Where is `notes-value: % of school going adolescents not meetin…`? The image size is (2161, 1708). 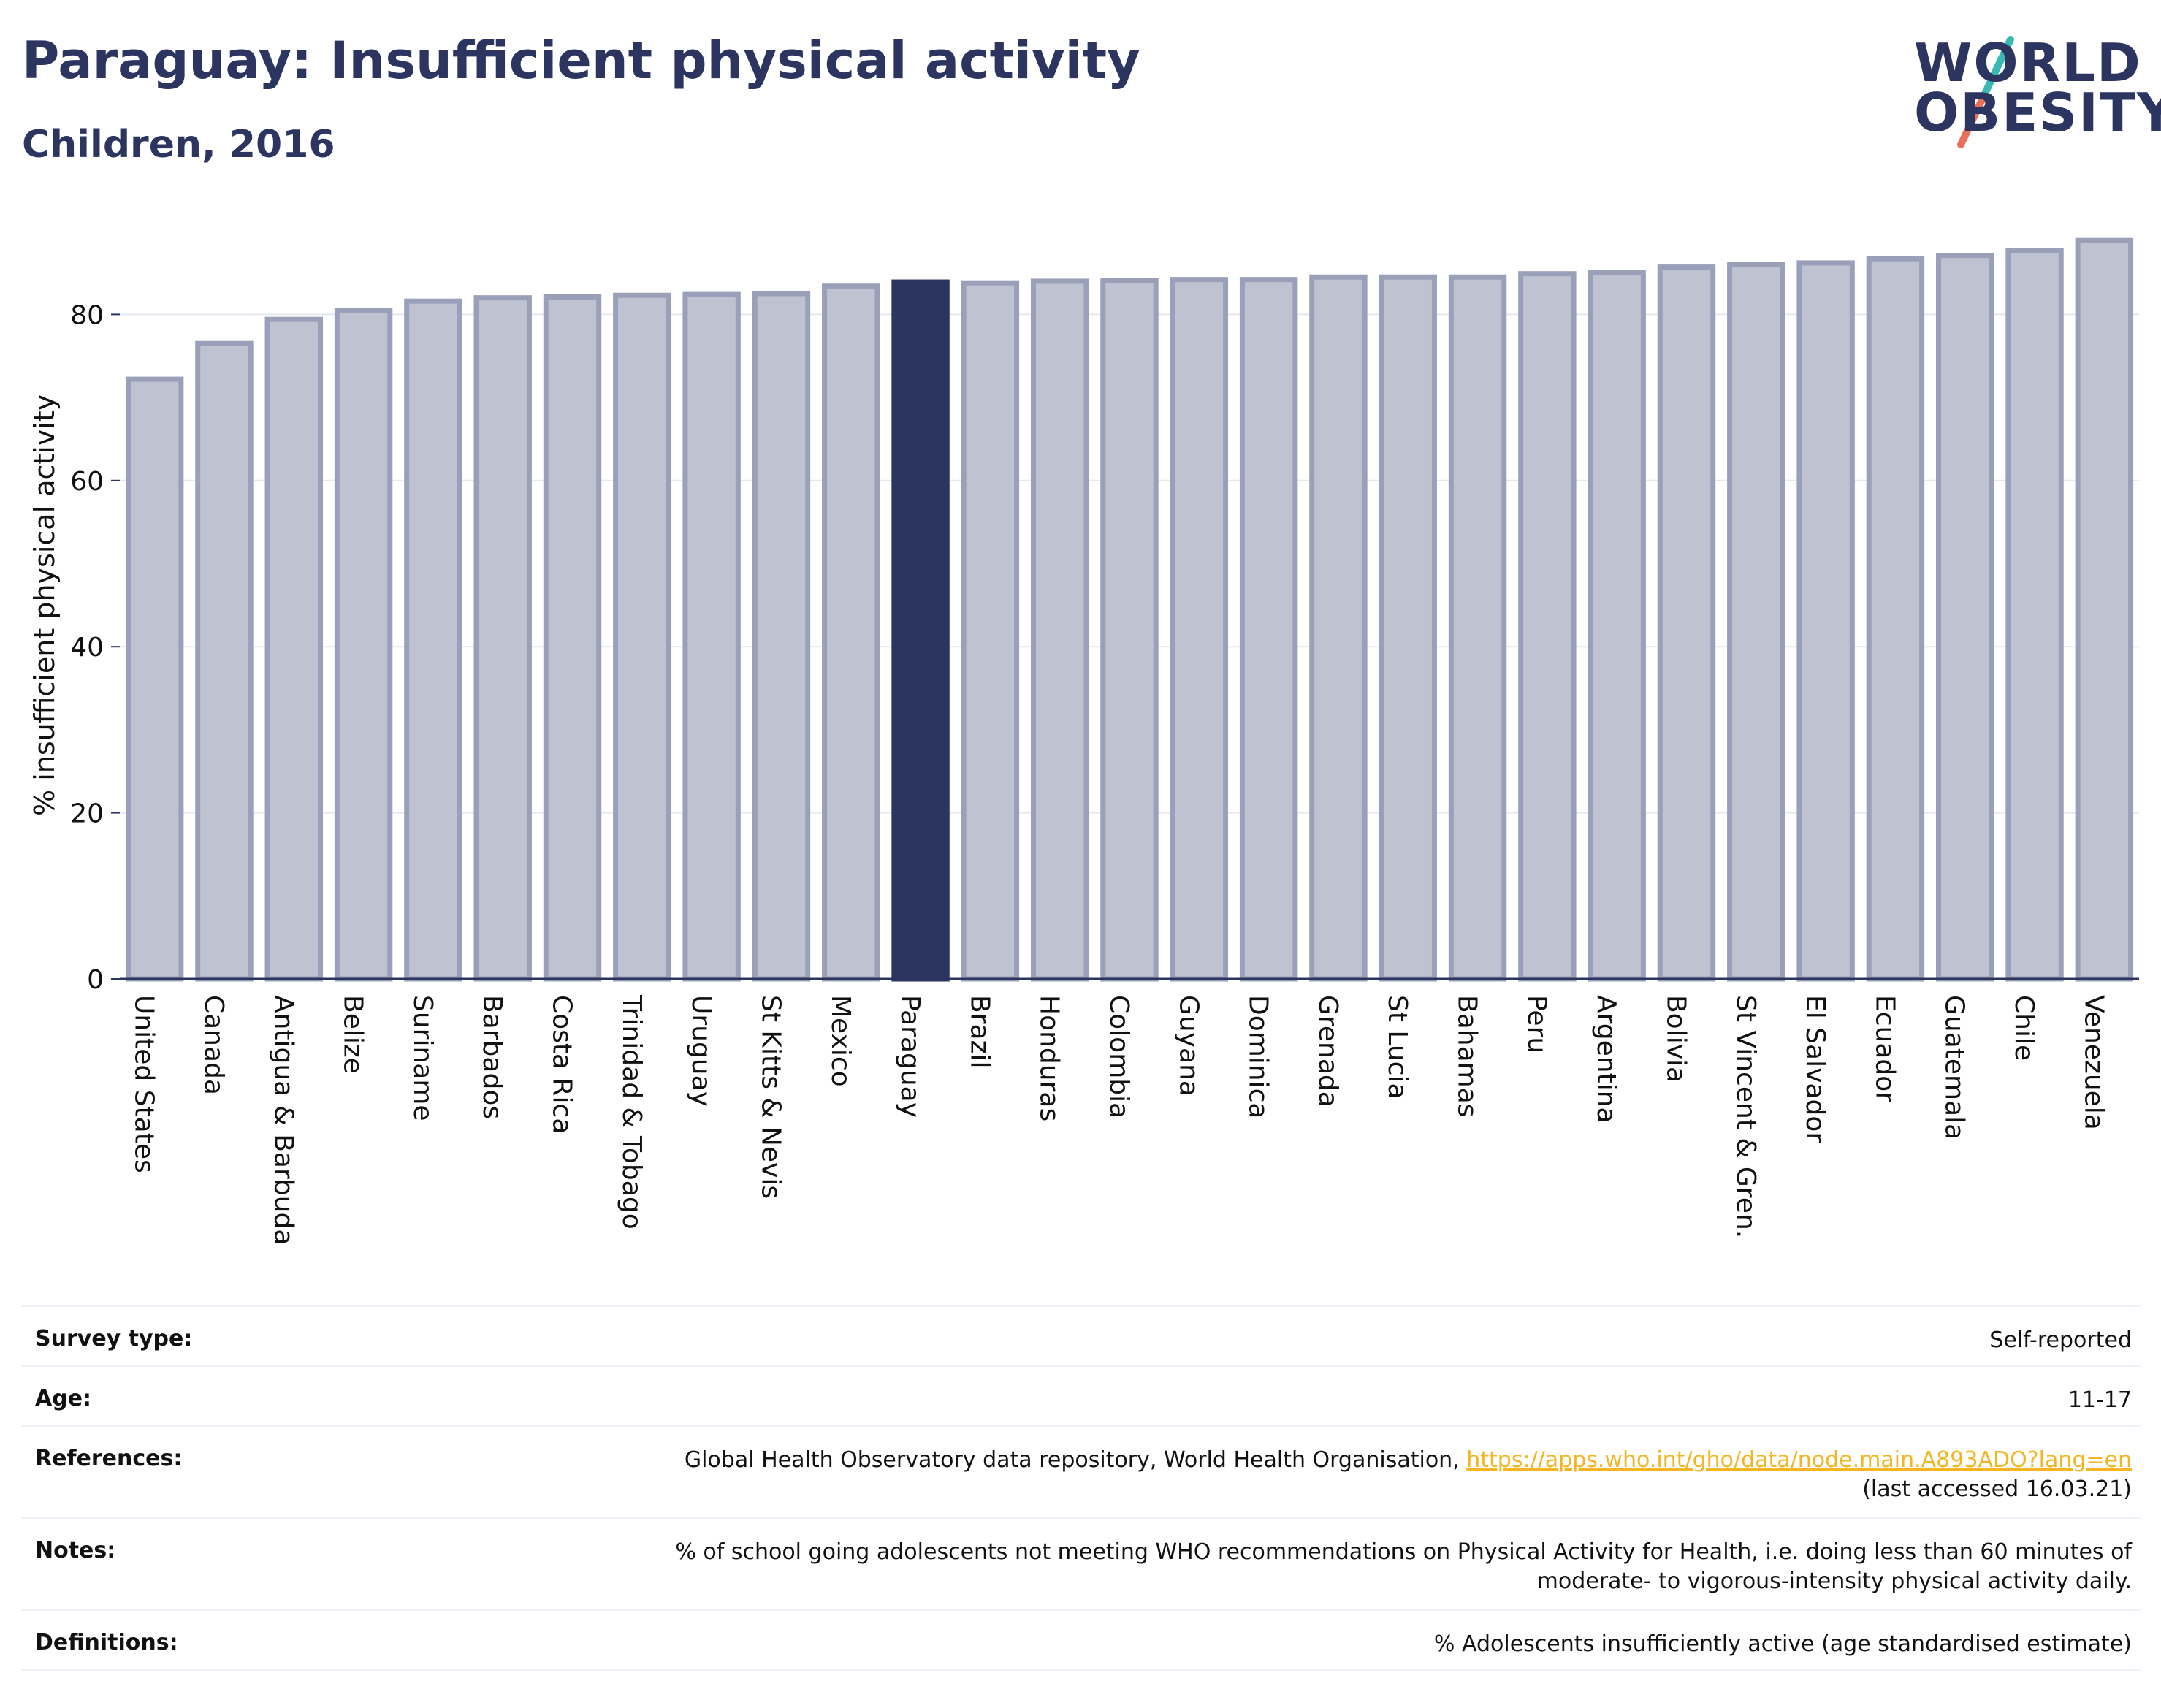
notes-value: % of school going adolescents not meetin… is located at coordinates (1403, 1567).